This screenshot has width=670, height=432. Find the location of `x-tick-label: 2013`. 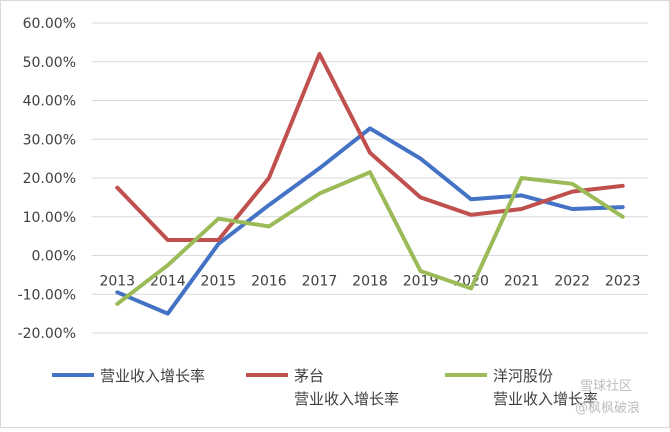

x-tick-label: 2013 is located at coordinates (117, 282).